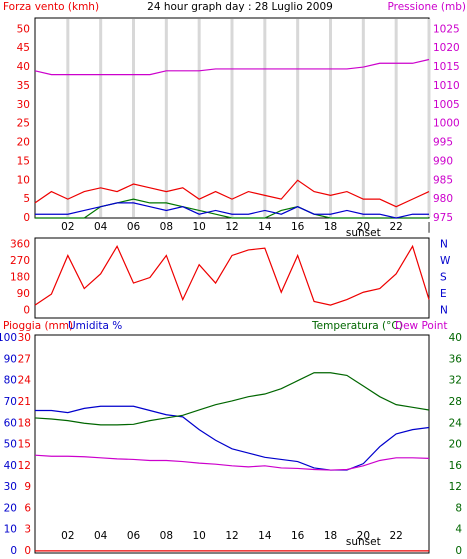 The width and height of the screenshot is (467, 559). I want to click on y3-tick-label: 24, so click(25, 381).